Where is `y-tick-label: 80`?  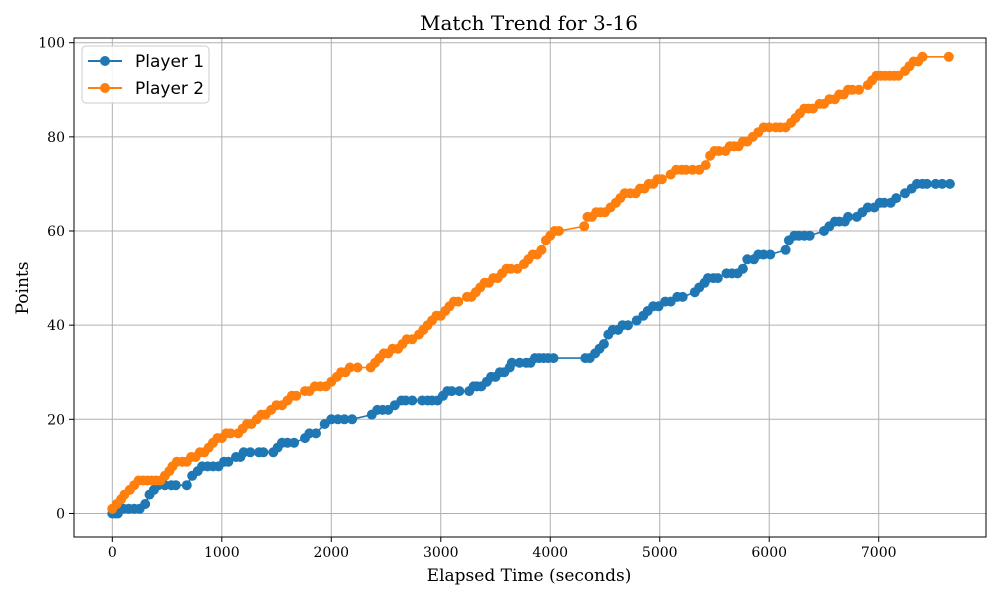 y-tick-label: 80 is located at coordinates (56, 138).